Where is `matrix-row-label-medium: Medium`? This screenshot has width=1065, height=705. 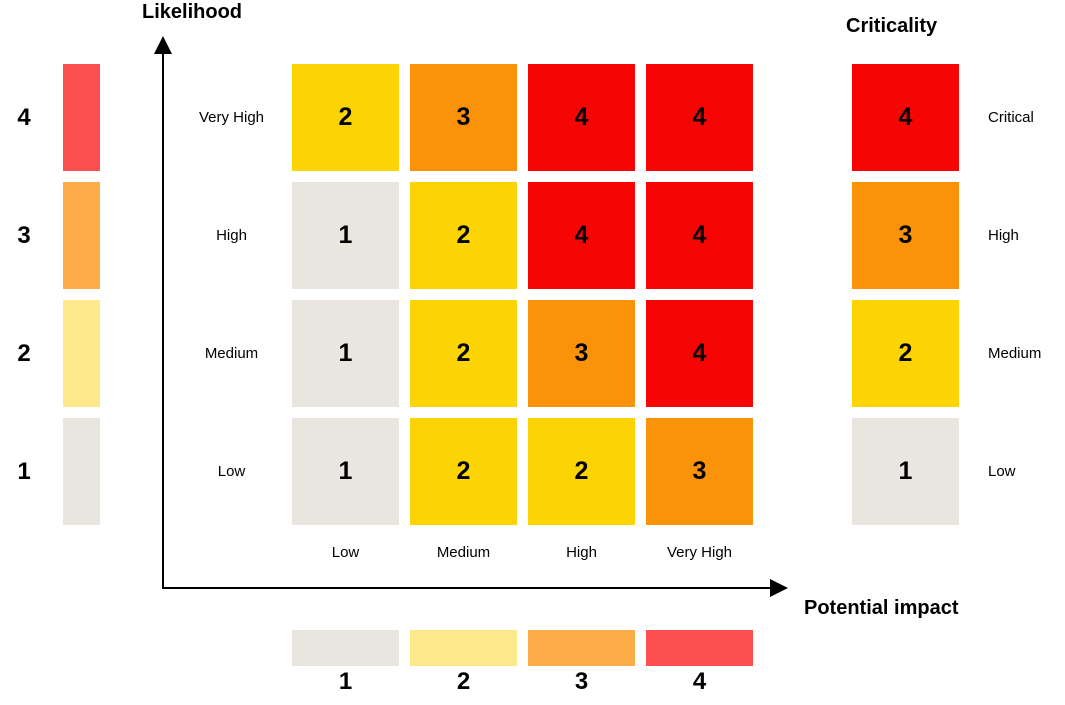
matrix-row-label-medium: Medium is located at coordinates (231, 353).